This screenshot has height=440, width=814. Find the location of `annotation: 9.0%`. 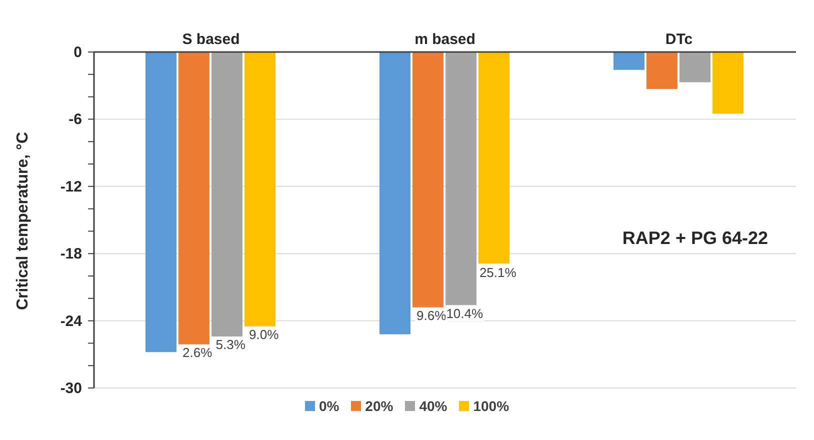

annotation: 9.0% is located at coordinates (264, 334).